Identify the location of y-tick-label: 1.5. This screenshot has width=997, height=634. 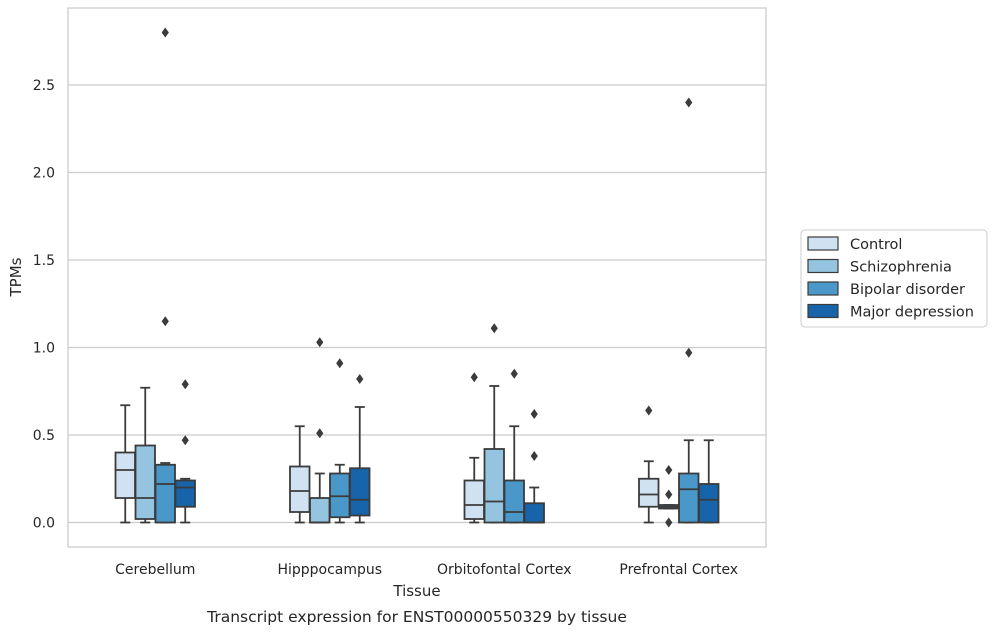
(44, 261).